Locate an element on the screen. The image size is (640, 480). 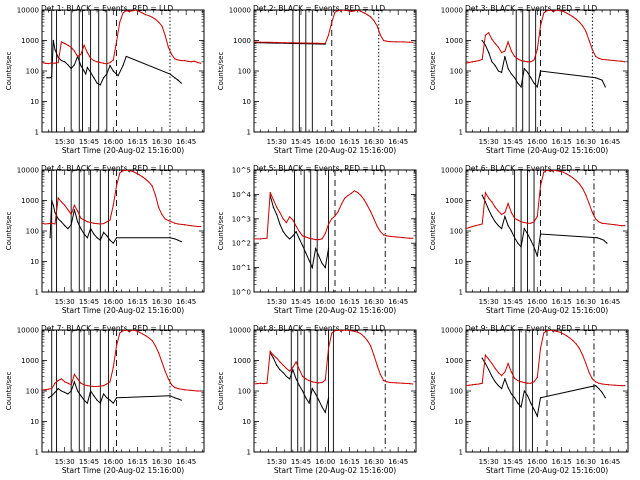
events-line is located at coordinates (543, 64).